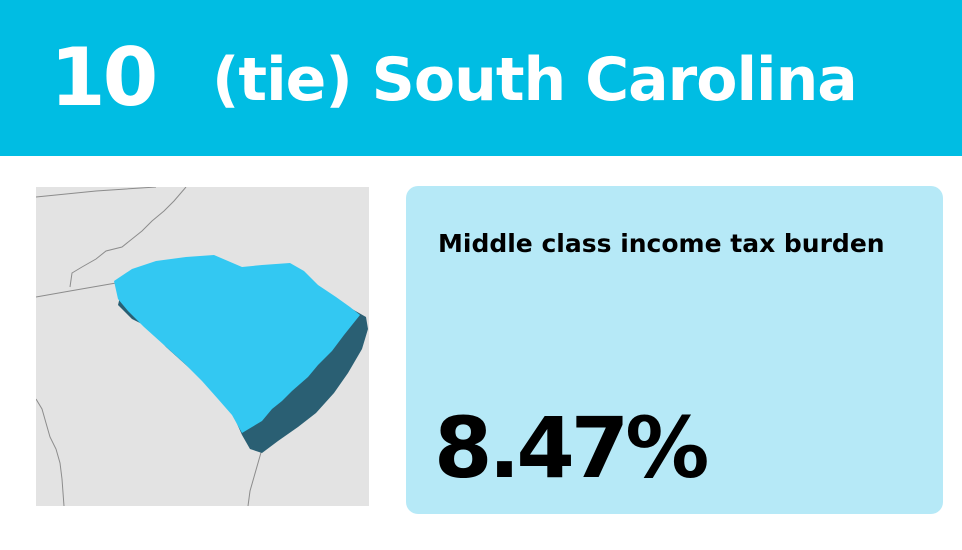 The image size is (962, 550). I want to click on stat-value: 8.47%, so click(571, 448).